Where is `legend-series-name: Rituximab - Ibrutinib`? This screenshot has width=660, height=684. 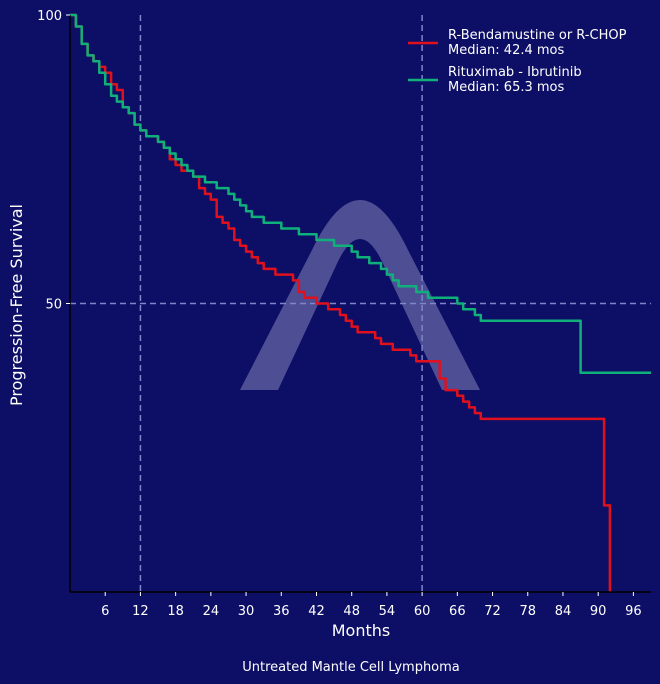 legend-series-name: Rituximab - Ibrutinib is located at coordinates (515, 72).